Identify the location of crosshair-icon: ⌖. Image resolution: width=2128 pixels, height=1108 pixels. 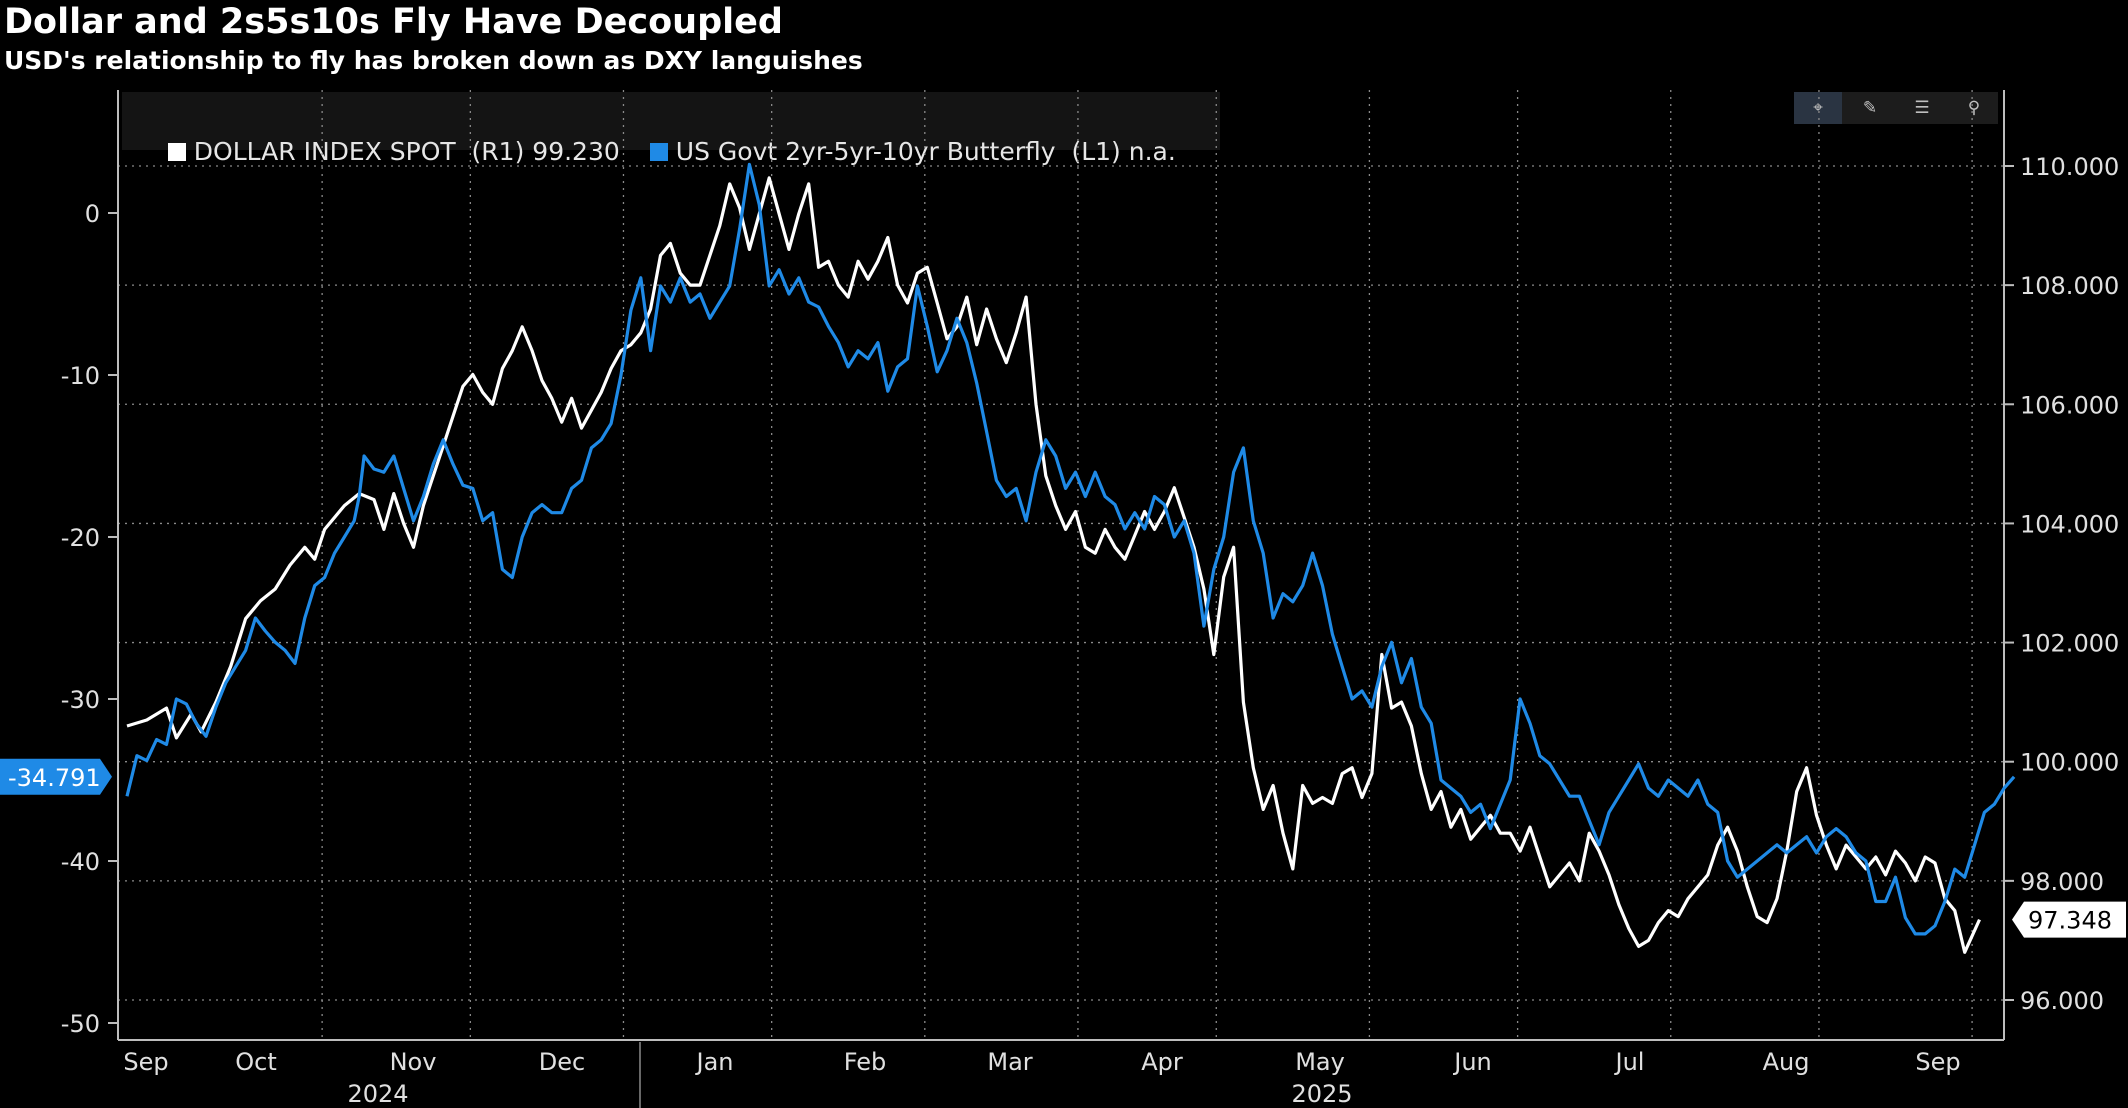
(1818, 108).